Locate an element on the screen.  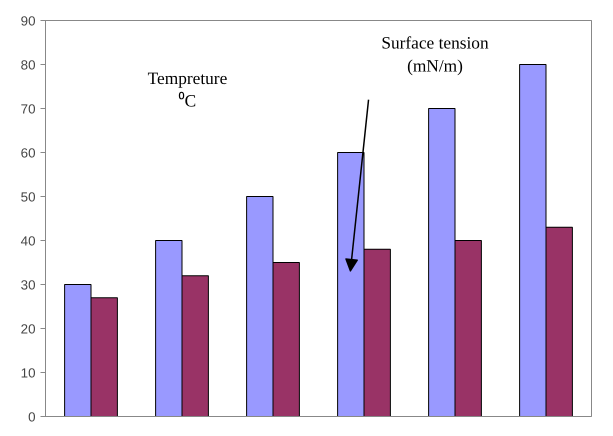
y-tick-label: 50 is located at coordinates (28, 197).